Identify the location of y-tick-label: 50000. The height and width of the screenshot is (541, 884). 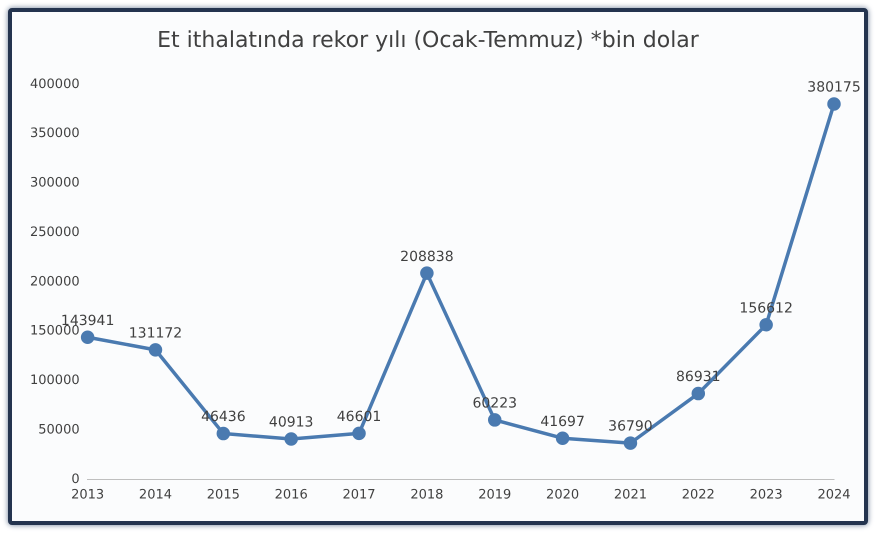
(59, 430).